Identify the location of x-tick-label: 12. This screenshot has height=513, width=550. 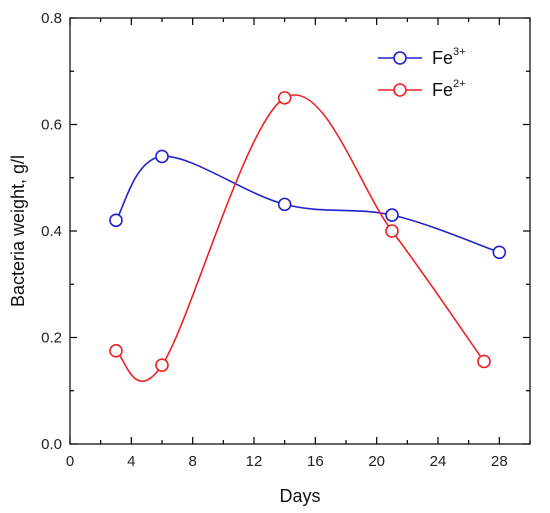
(254, 461).